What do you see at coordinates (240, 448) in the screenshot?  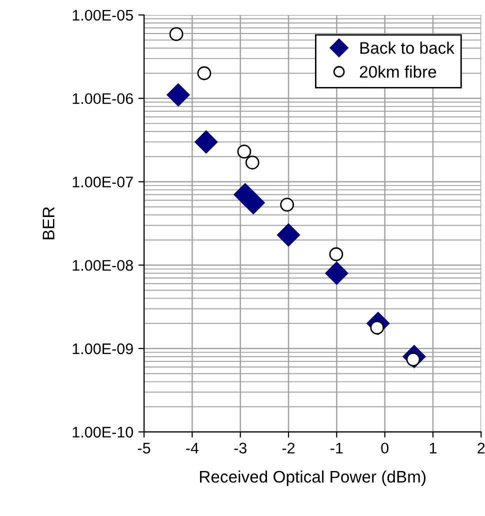 I see `x-tick-label: -3` at bounding box center [240, 448].